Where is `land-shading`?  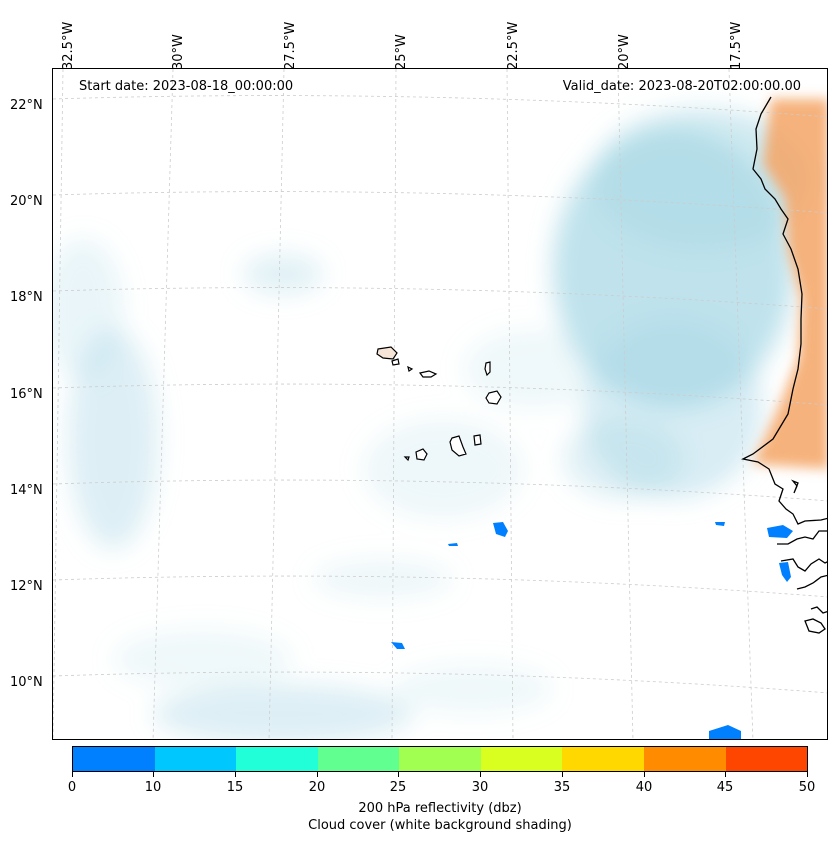 land-shading is located at coordinates (790, 284).